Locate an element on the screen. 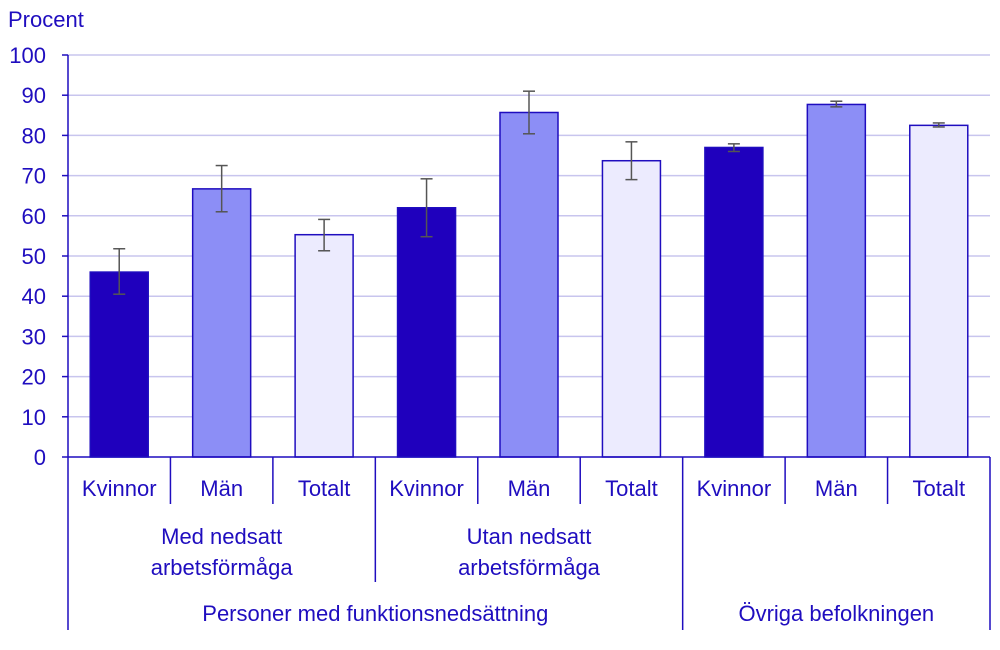  y-tick-label: 90 is located at coordinates (34, 95).